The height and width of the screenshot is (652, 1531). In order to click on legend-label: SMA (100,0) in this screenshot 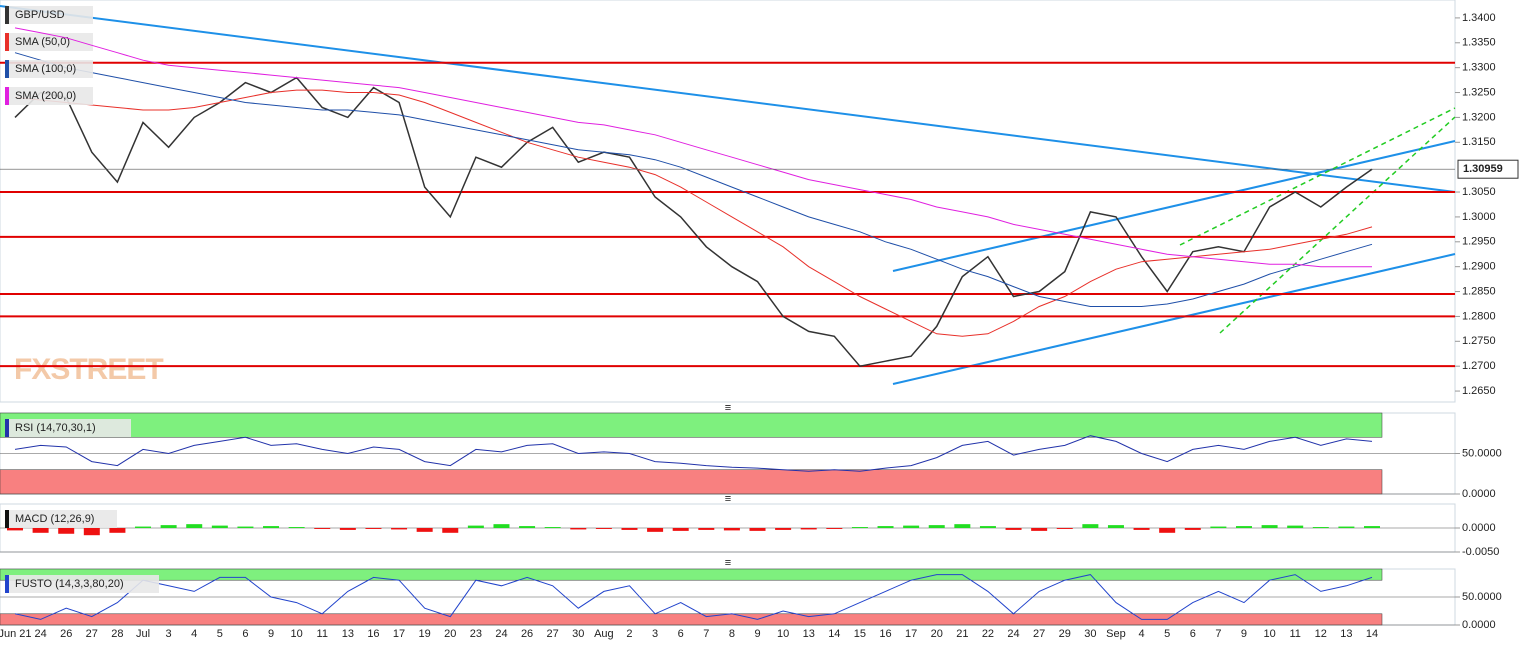, I will do `click(45, 69)`.